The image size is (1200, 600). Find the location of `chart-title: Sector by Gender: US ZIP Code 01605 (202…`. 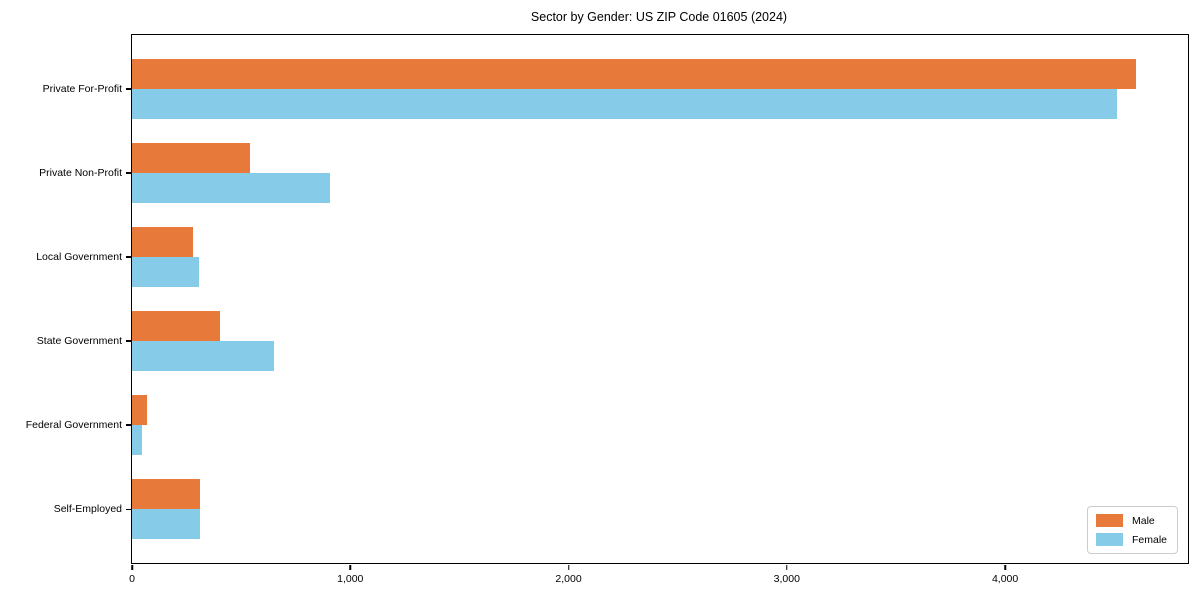

chart-title: Sector by Gender: US ZIP Code 01605 (202… is located at coordinates (659, 17).